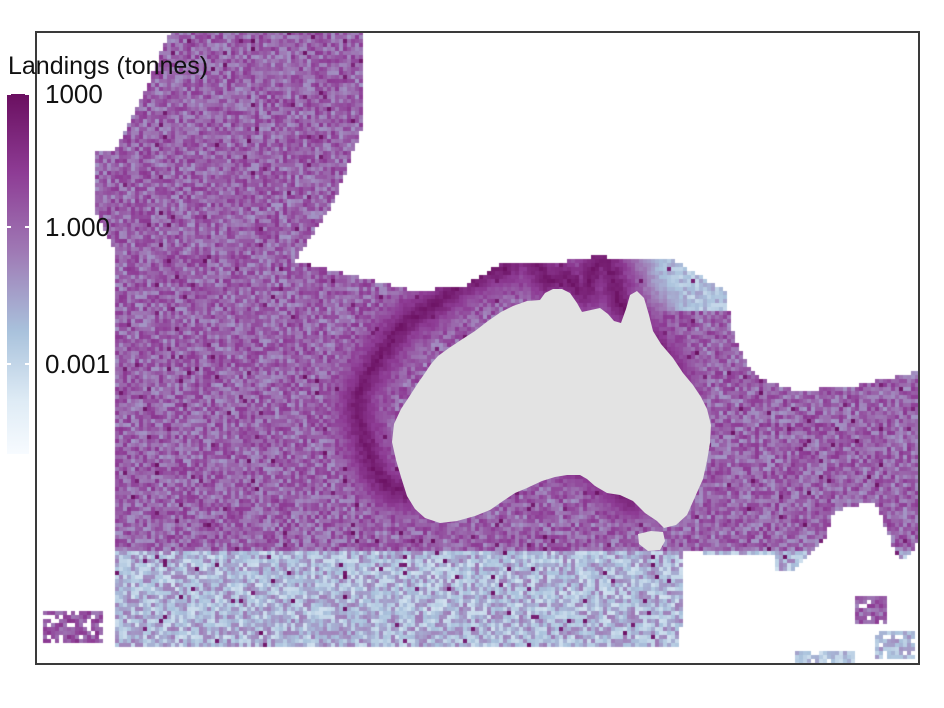  What do you see at coordinates (74, 94) in the screenshot?
I see `legend-tick-label: 1000` at bounding box center [74, 94].